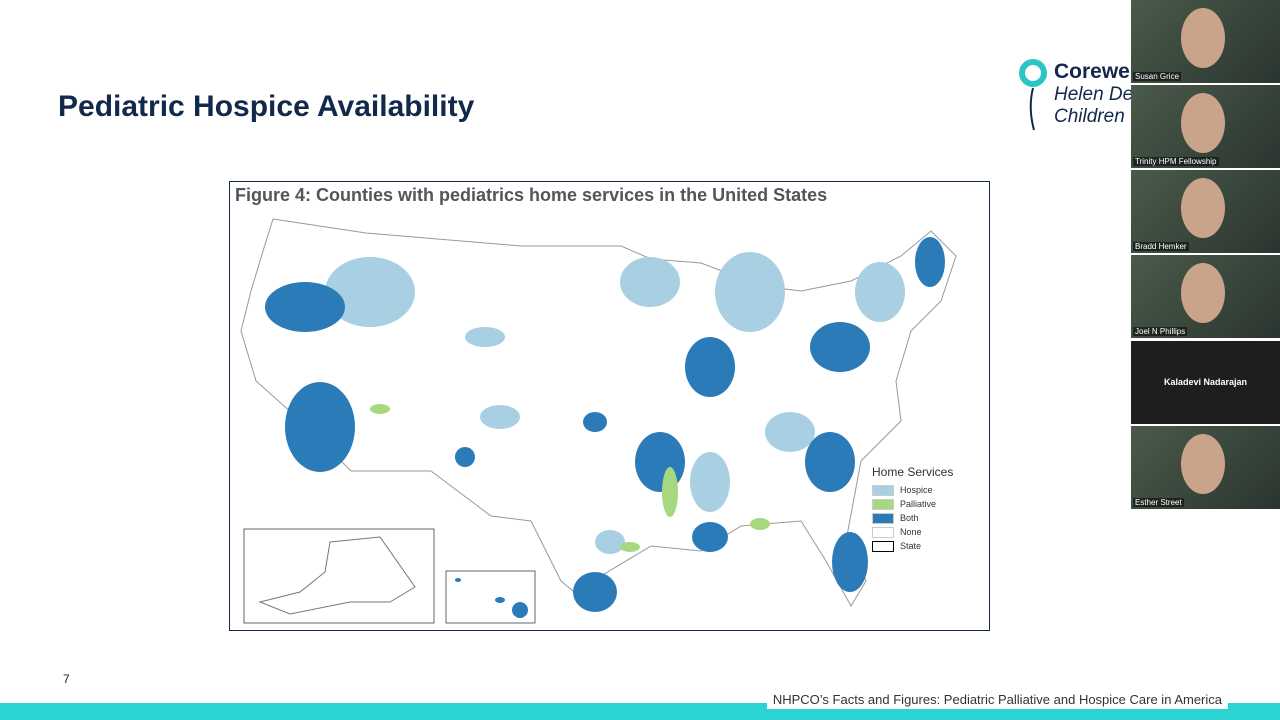 The height and width of the screenshot is (720, 1280). What do you see at coordinates (918, 504) in the screenshot?
I see `legend-label: Palliative` at bounding box center [918, 504].